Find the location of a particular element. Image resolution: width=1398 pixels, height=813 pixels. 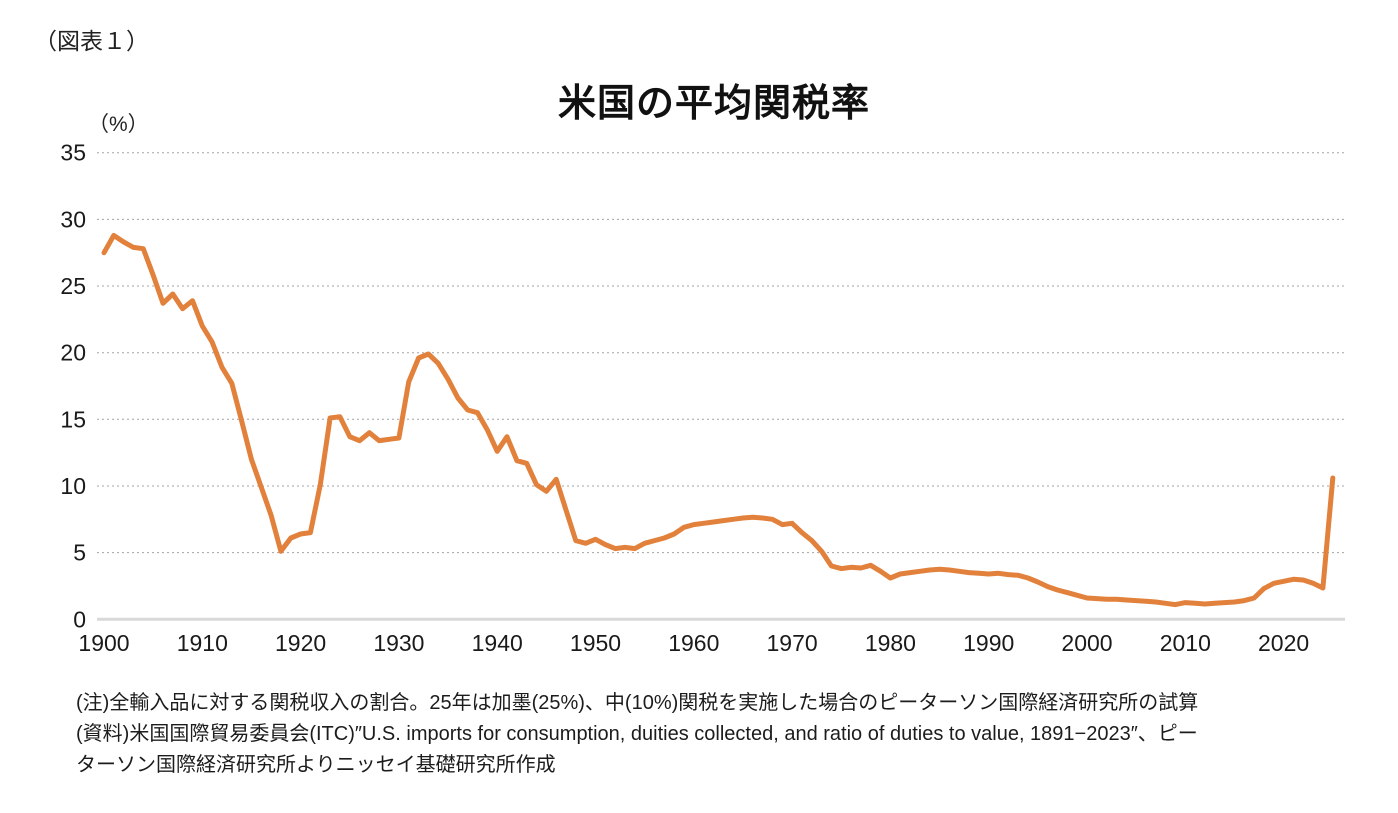

y-tick-label: 20 is located at coordinates (73, 353).